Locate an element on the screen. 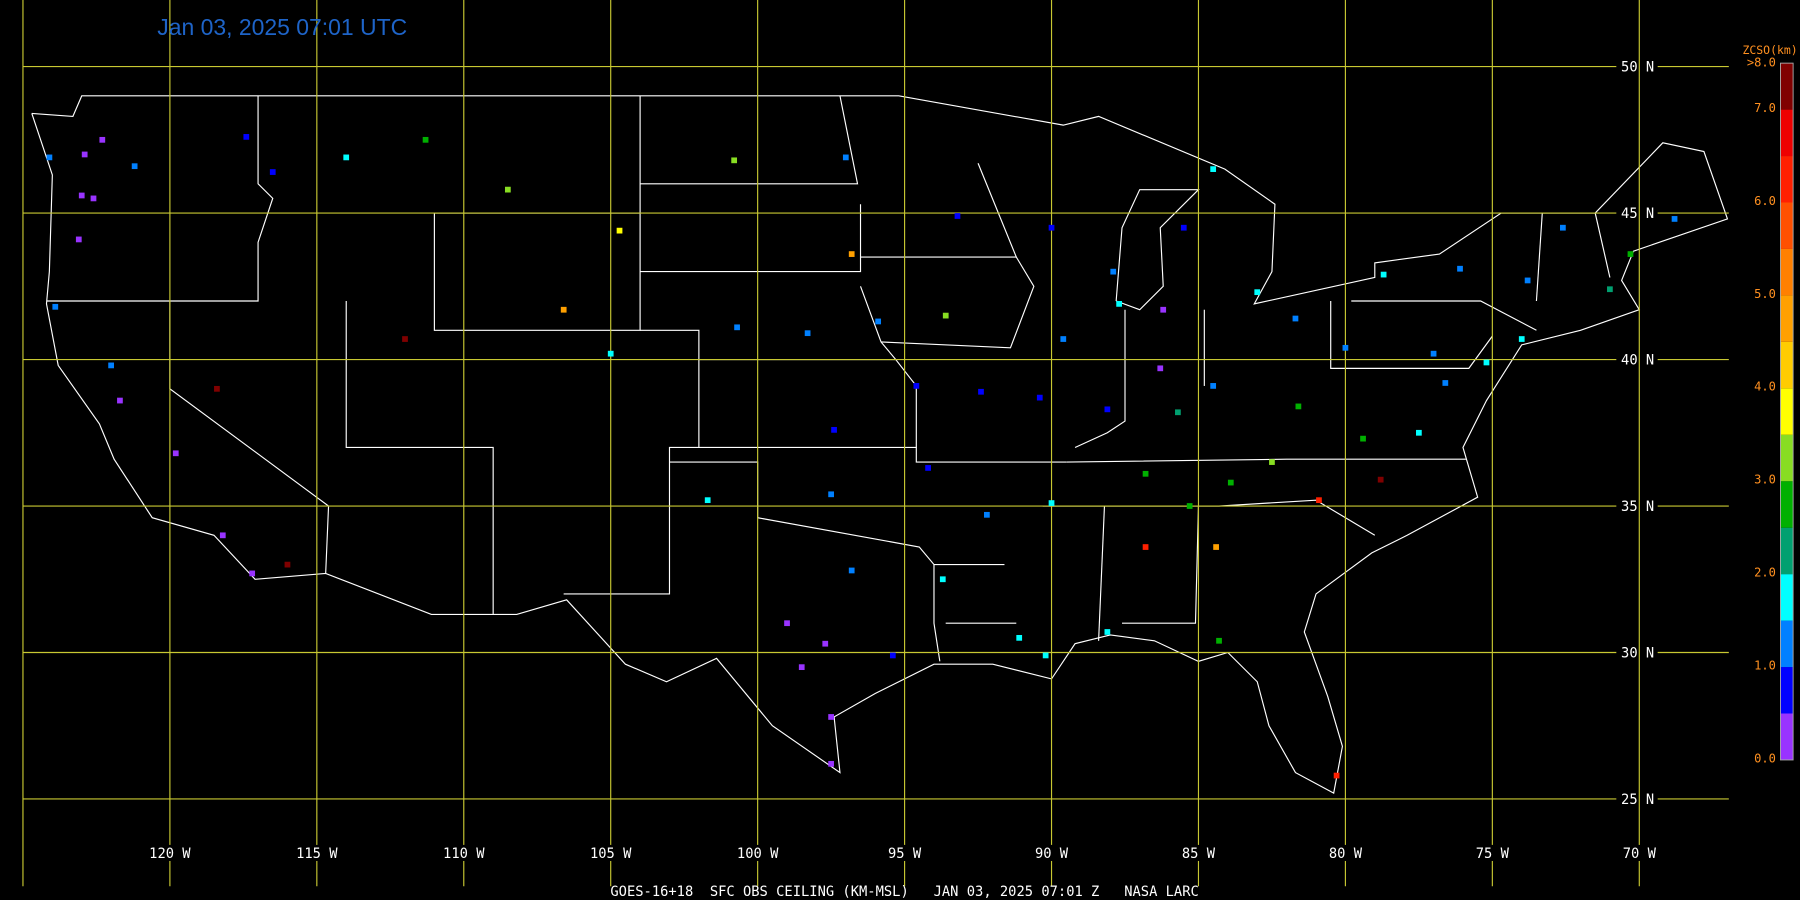  latitude-label: 45 N is located at coordinates (1637, 214).